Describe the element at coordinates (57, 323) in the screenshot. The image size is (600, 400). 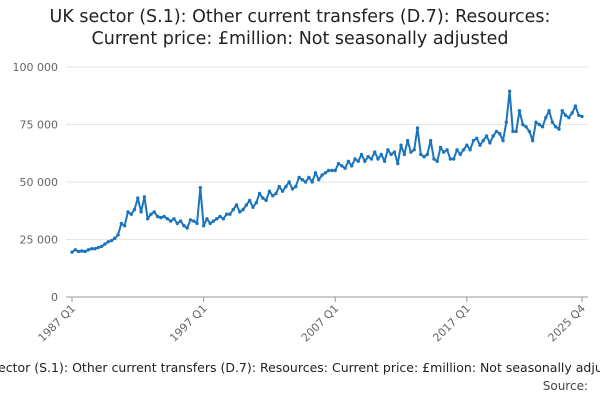
I see `x-tick-label: 1987 Q1` at that location.